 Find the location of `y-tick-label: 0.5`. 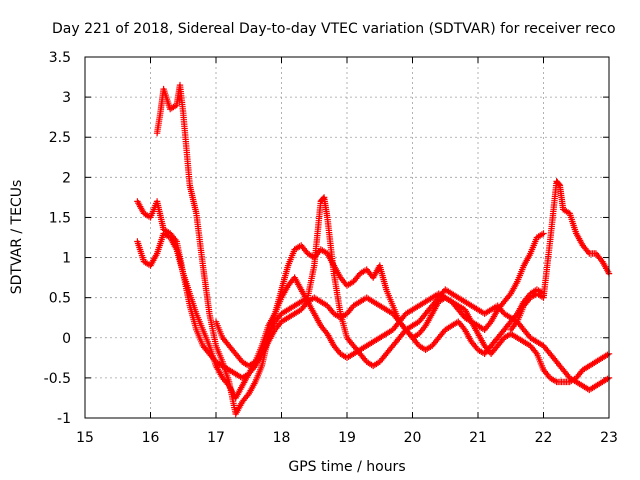

y-tick-label: 0.5 is located at coordinates (60, 299).